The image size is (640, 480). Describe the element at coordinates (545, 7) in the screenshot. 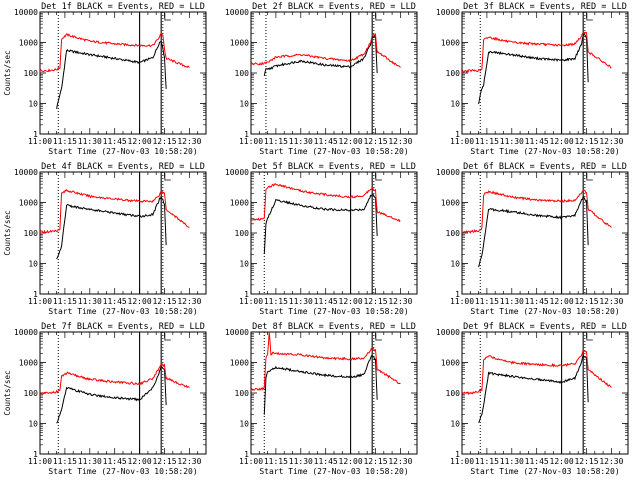

I see `panel-title: Det 3f BLACK = Events, RED = LLD` at that location.